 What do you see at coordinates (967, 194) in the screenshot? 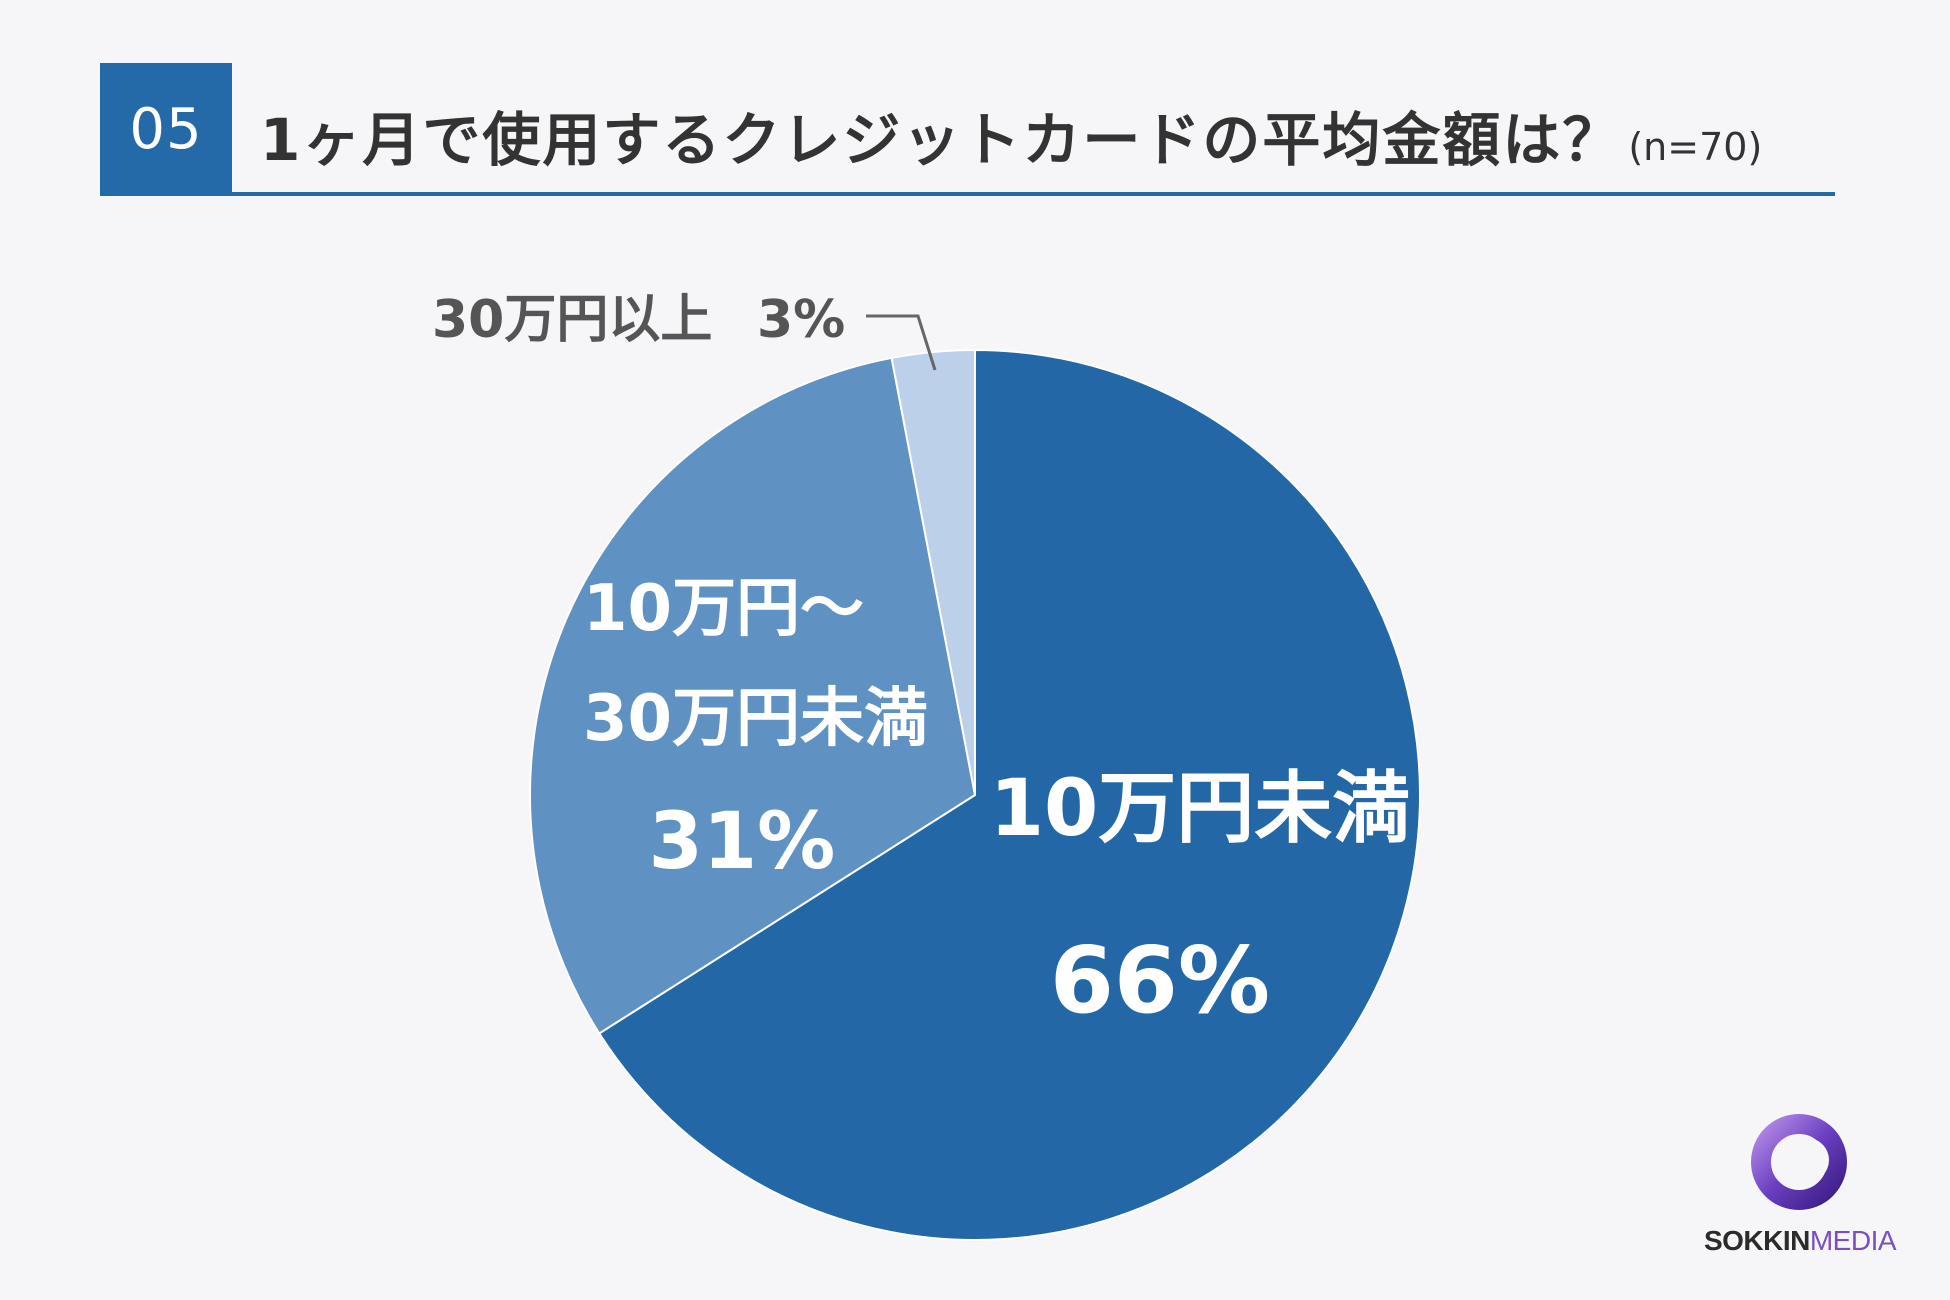
I see `header-underline` at bounding box center [967, 194].